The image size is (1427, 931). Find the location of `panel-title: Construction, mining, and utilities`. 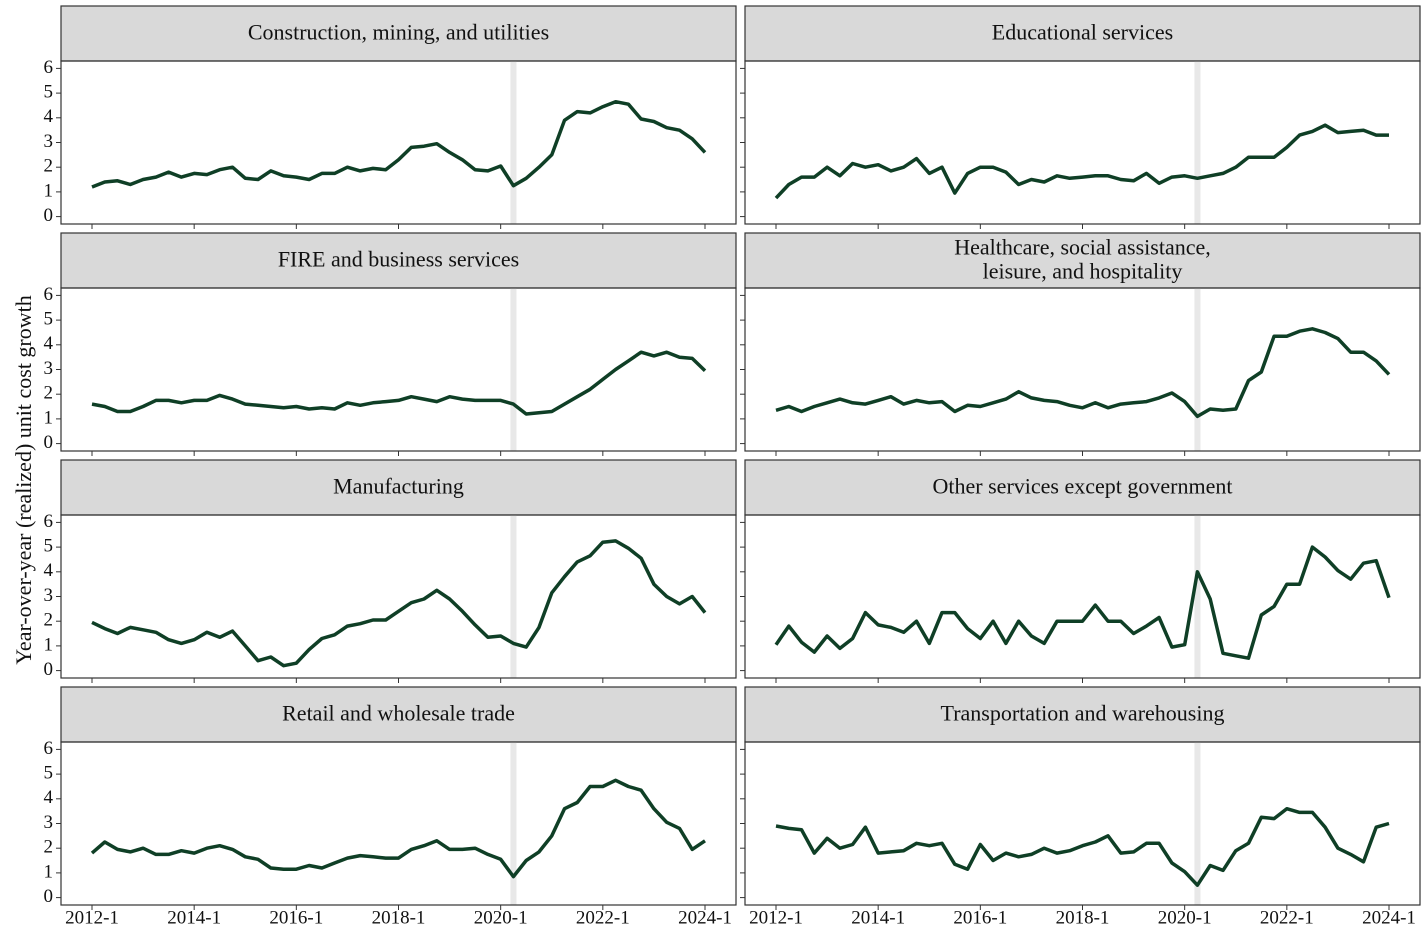

panel-title: Construction, mining, and utilities is located at coordinates (398, 32).